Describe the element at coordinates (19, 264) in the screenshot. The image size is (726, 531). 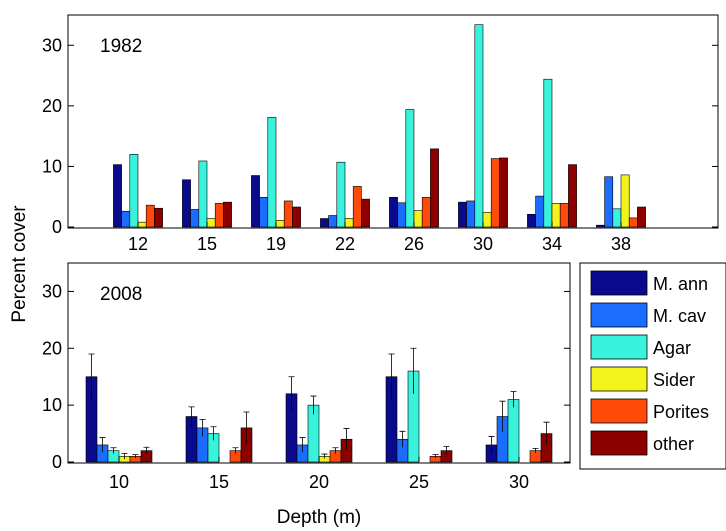
I see `y-axis-label: Percent cover` at that location.